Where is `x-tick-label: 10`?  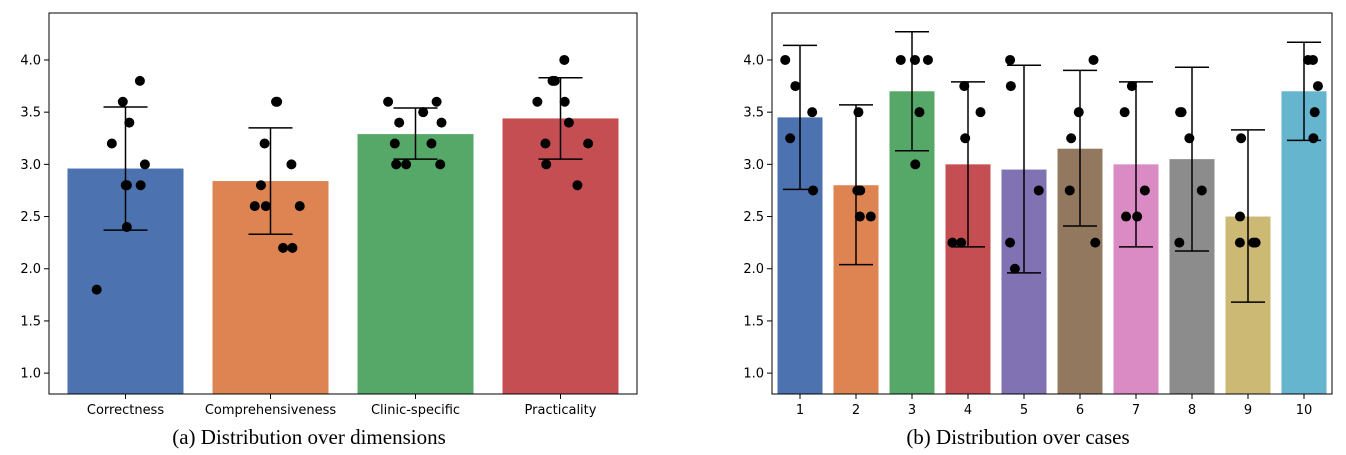
x-tick-label: 10 is located at coordinates (1304, 410).